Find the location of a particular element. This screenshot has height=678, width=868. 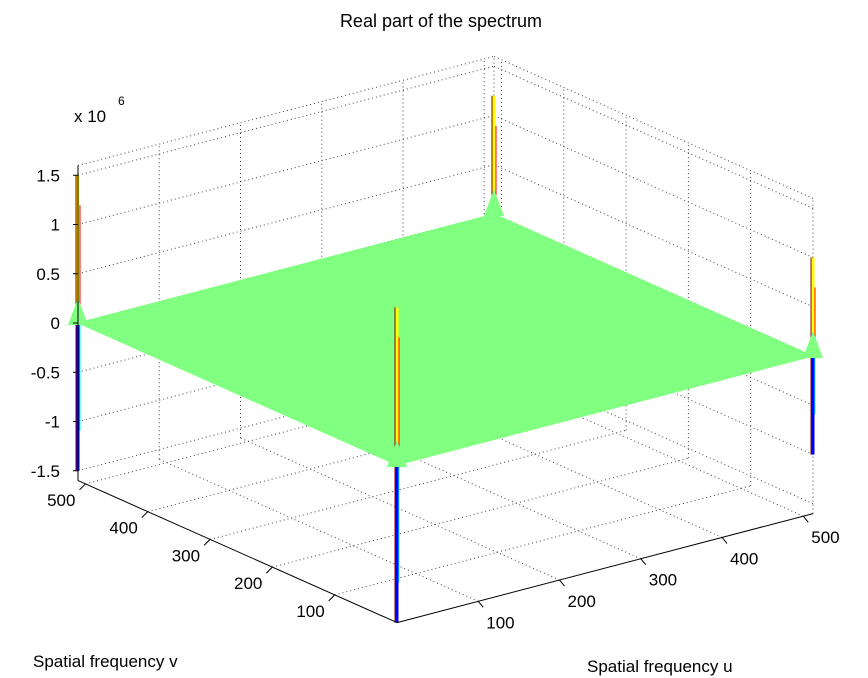

z-tick-label: 1 is located at coordinates (55, 225).